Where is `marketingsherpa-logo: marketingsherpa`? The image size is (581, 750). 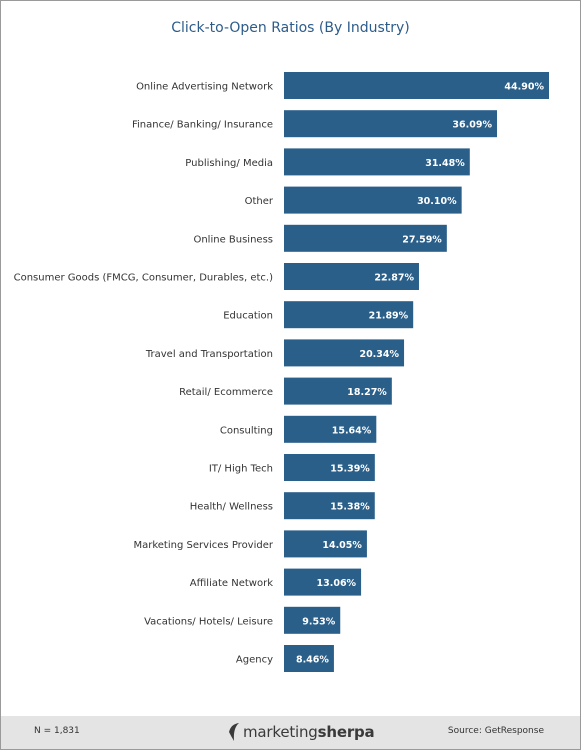
marketingsherpa-logo: marketingsherpa is located at coordinates (301, 732).